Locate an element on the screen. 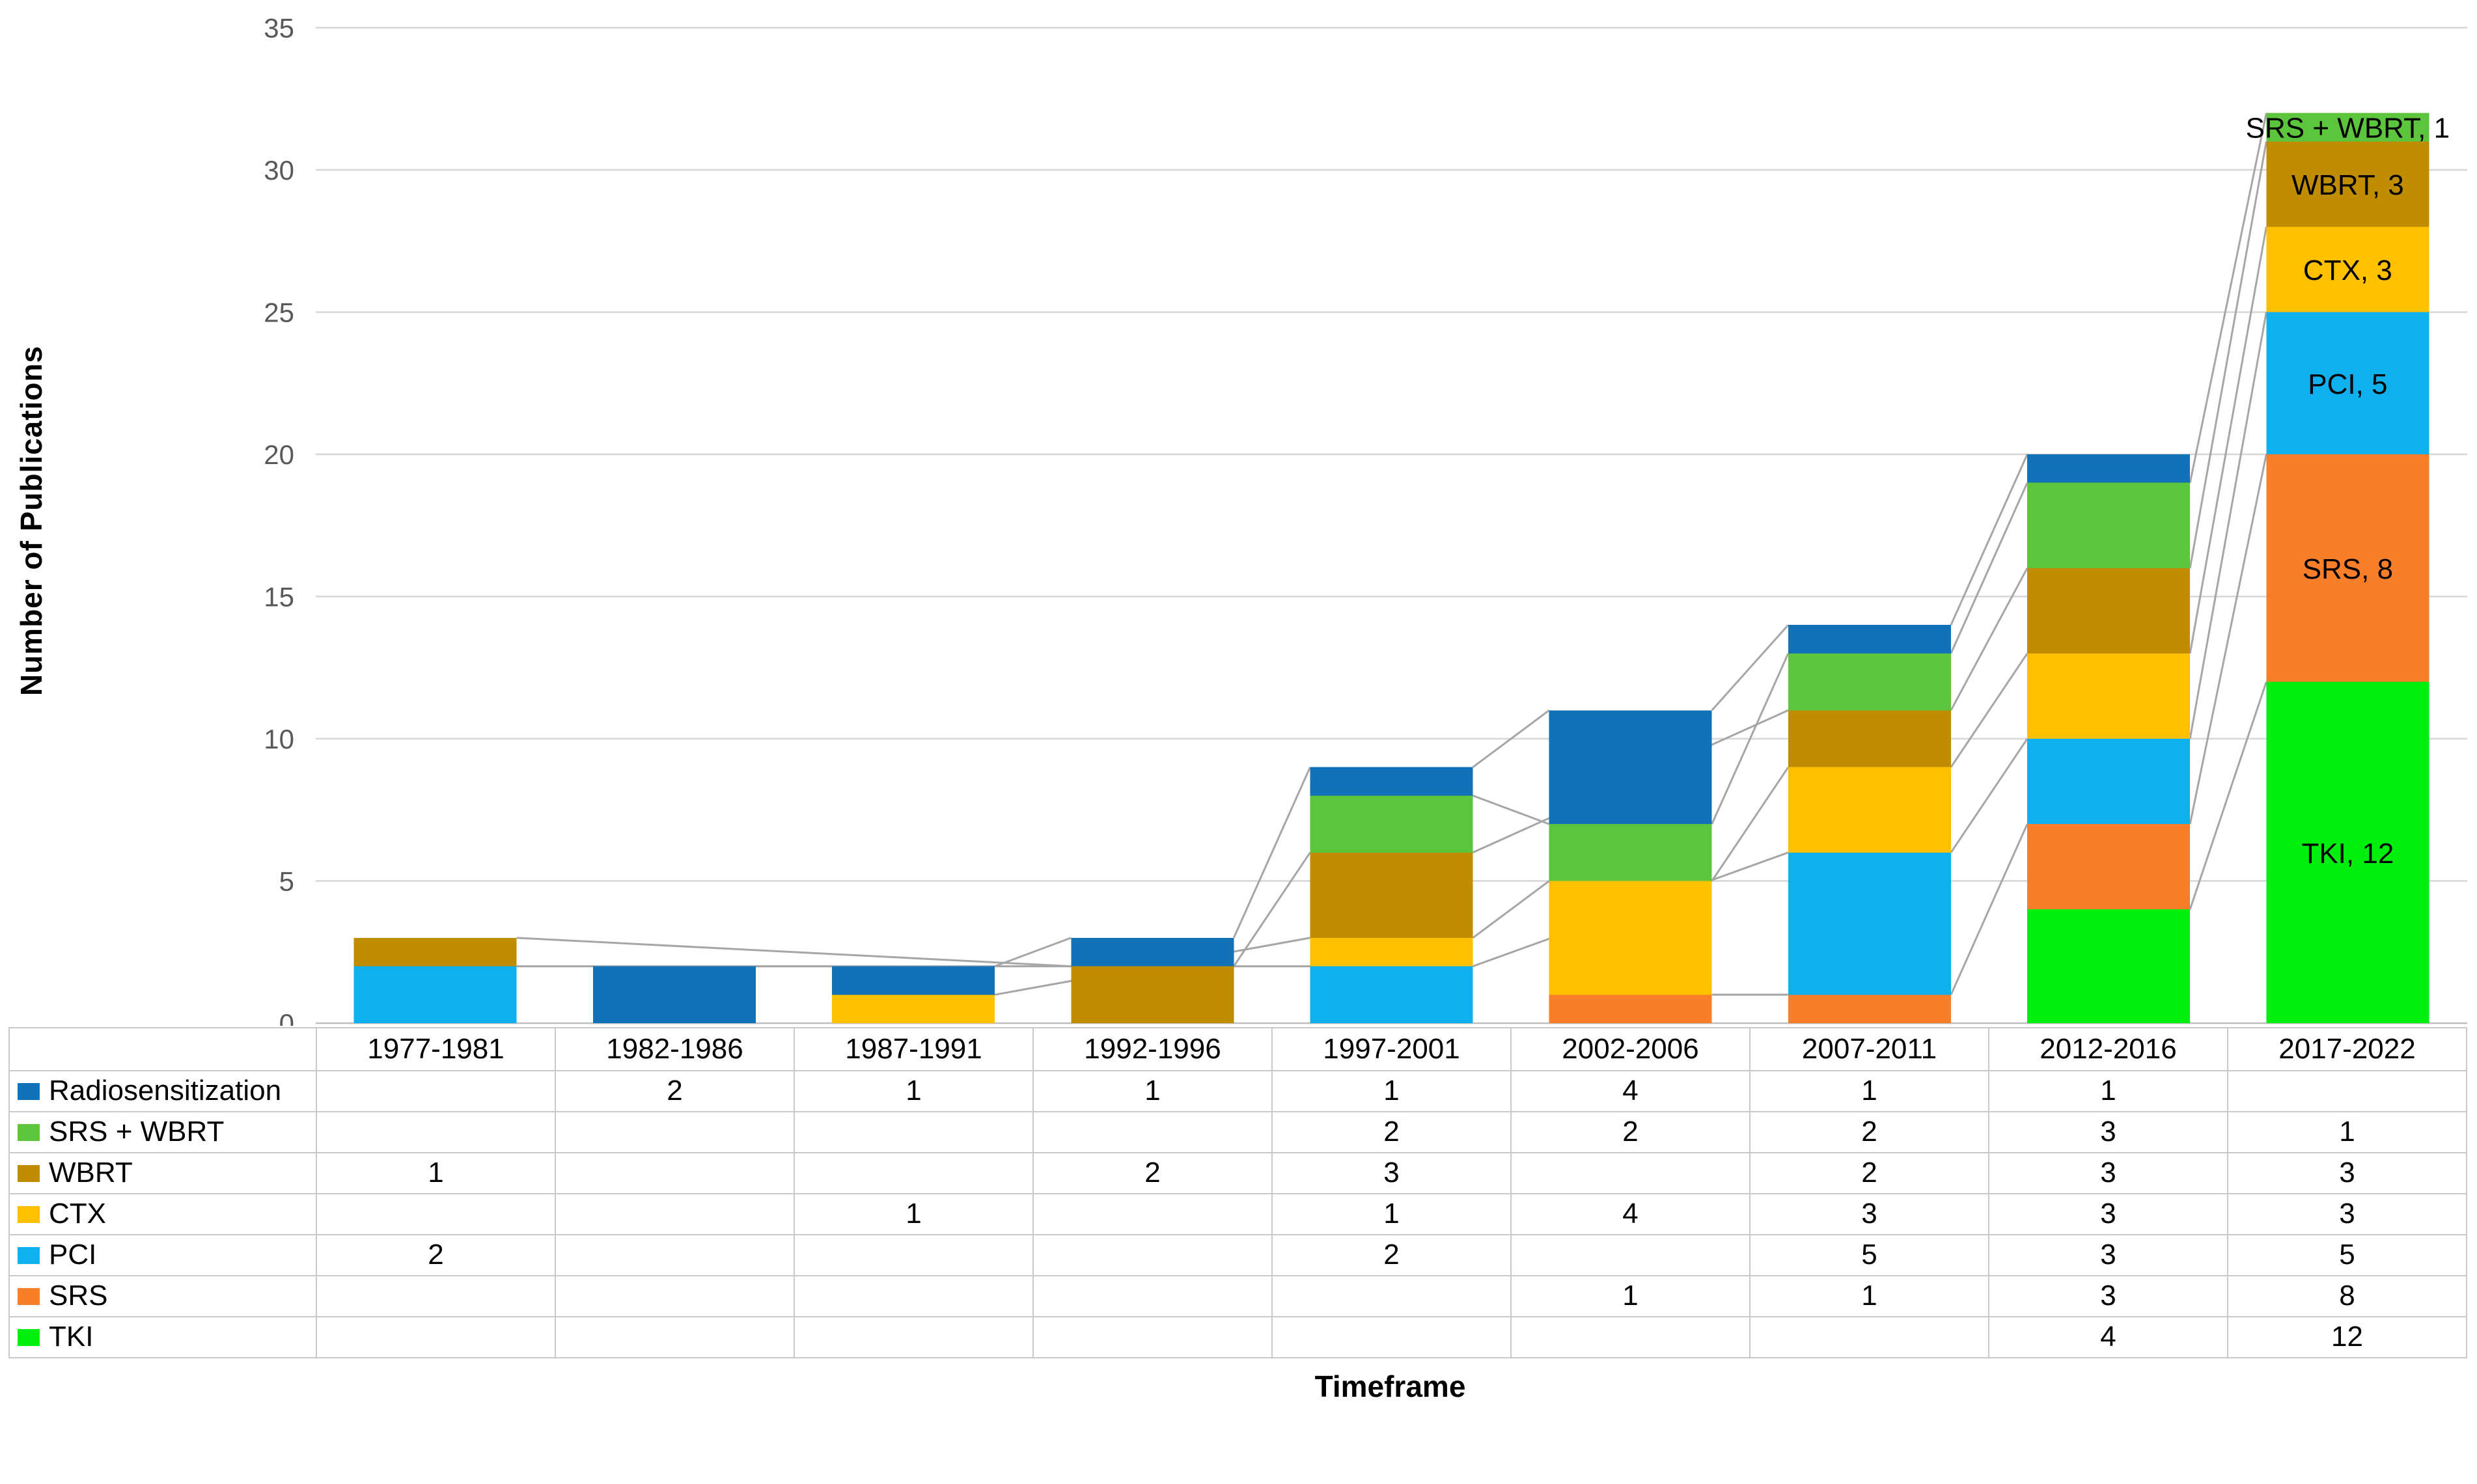  legend-label: TKI is located at coordinates (72, 1337).